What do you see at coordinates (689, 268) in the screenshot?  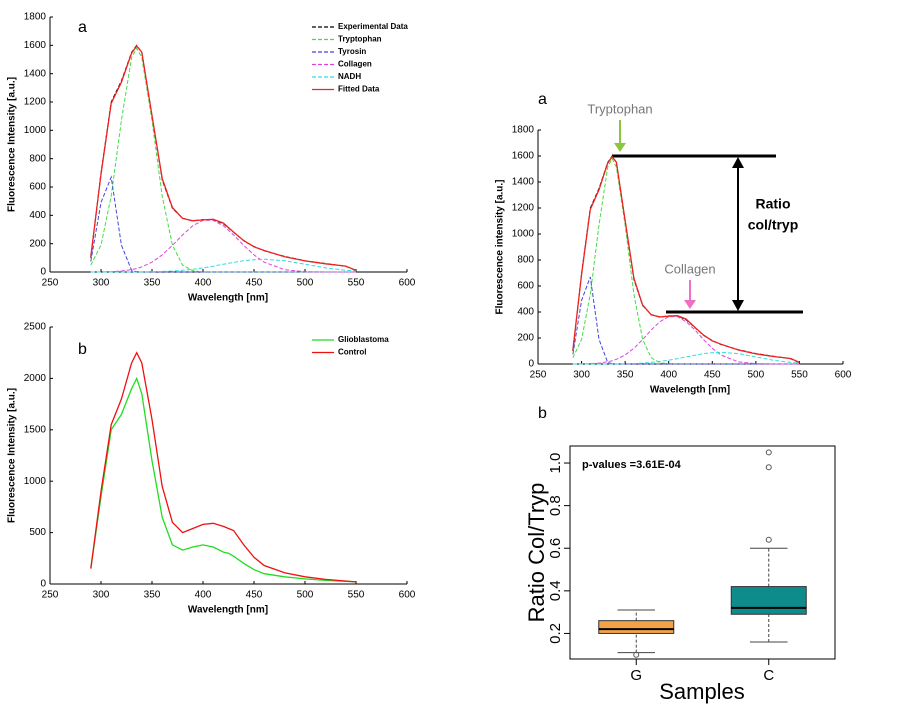 I see `annotation: Collagen` at bounding box center [689, 268].